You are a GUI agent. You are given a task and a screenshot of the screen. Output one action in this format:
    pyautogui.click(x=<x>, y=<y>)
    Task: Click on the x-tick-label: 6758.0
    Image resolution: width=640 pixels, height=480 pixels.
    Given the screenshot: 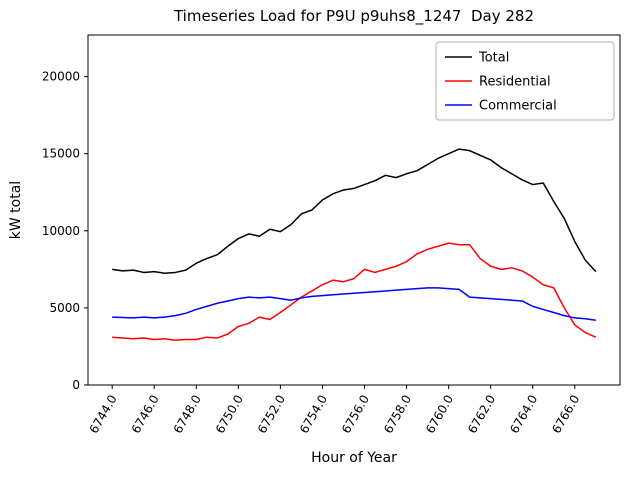 What is the action you would take?
    pyautogui.click(x=397, y=414)
    